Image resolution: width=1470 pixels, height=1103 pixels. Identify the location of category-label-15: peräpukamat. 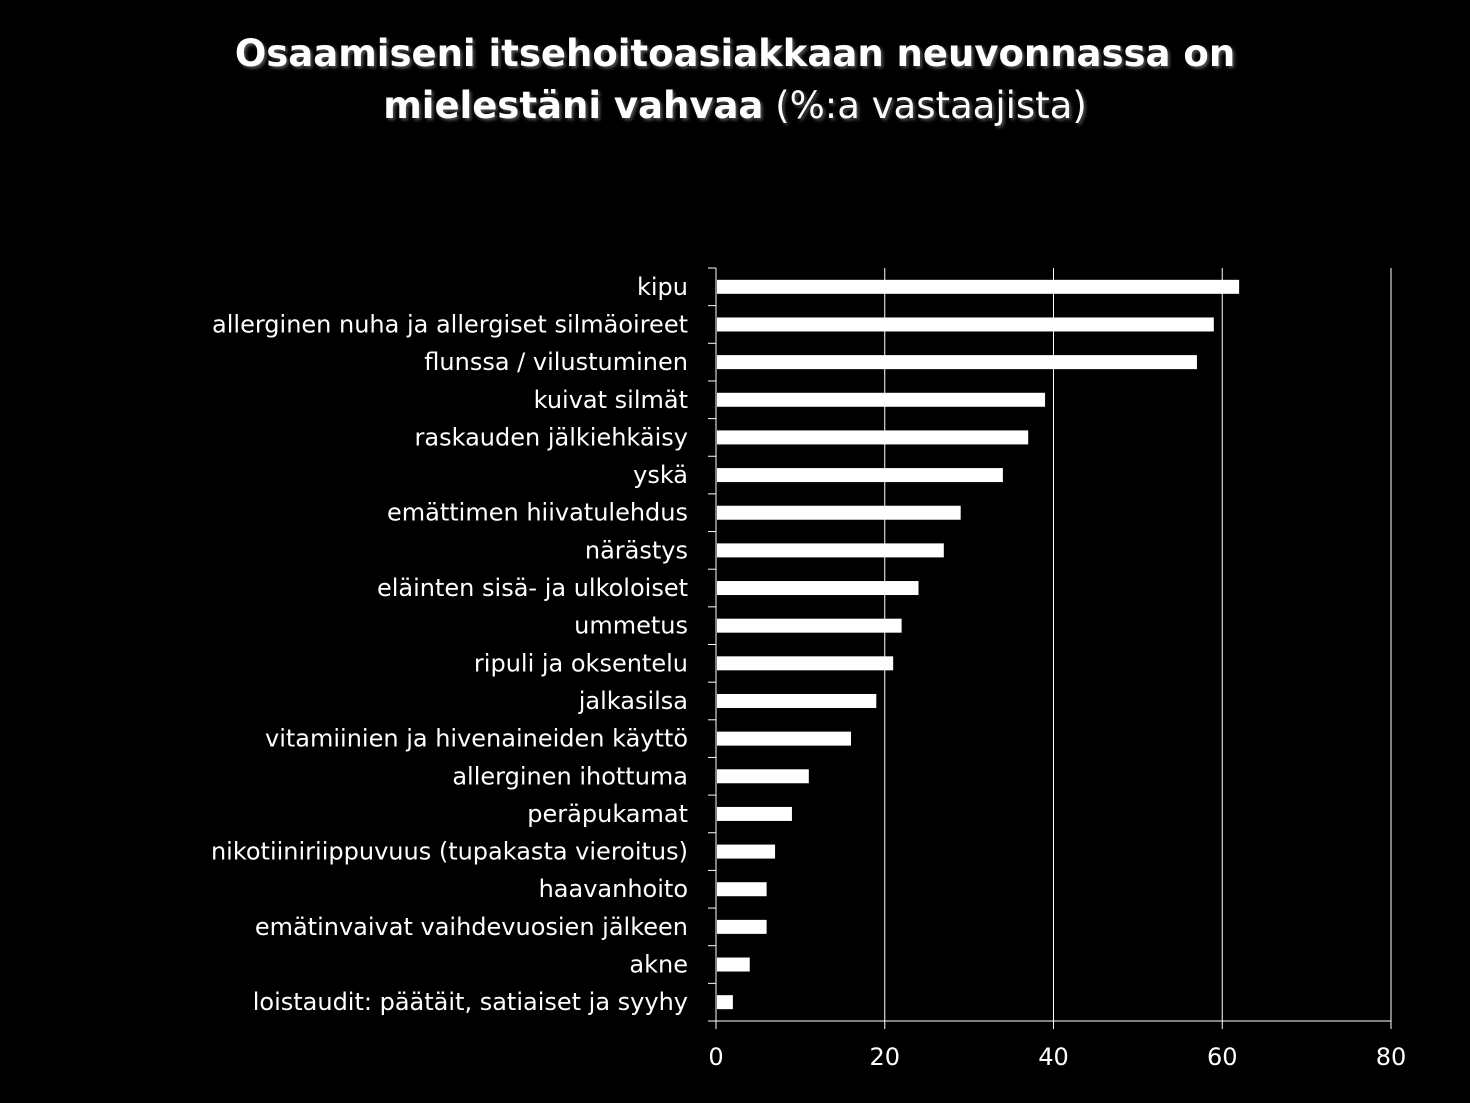
(607, 814).